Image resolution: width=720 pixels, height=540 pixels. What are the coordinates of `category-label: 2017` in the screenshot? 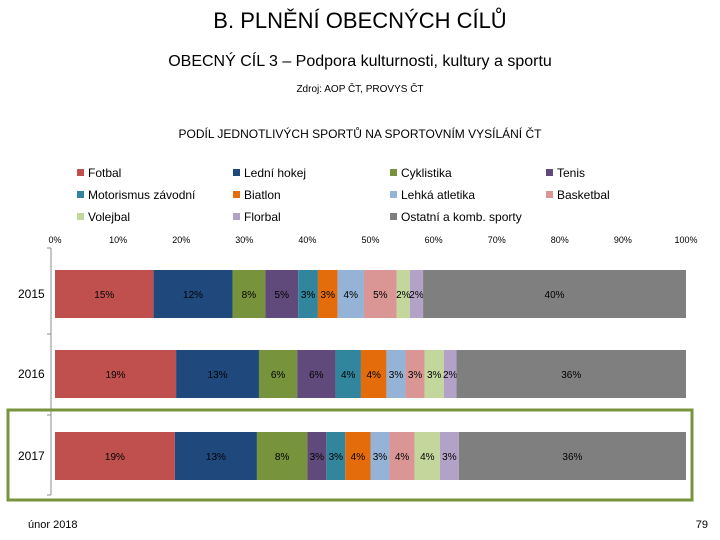 It's located at (31, 456).